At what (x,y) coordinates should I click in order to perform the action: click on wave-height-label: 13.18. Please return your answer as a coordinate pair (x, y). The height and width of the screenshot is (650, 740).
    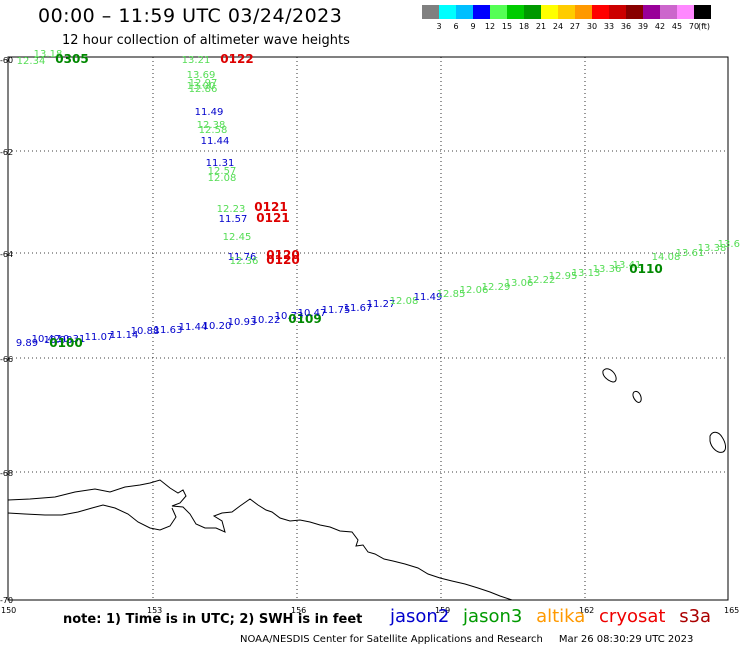
    Looking at the image, I should click on (48, 54).